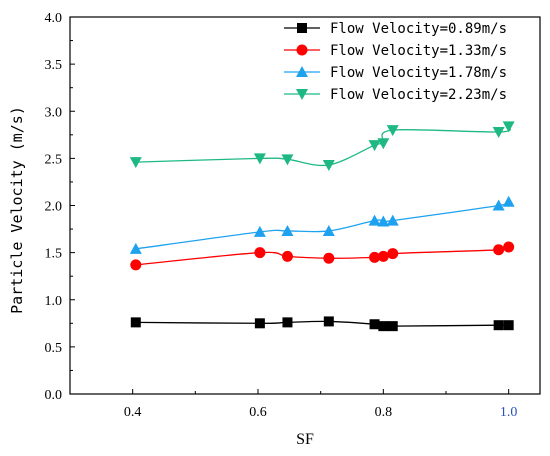 Image resolution: width=550 pixels, height=456 pixels. Describe the element at coordinates (258, 412) in the screenshot. I see `x-tick-label: 0.6` at that location.